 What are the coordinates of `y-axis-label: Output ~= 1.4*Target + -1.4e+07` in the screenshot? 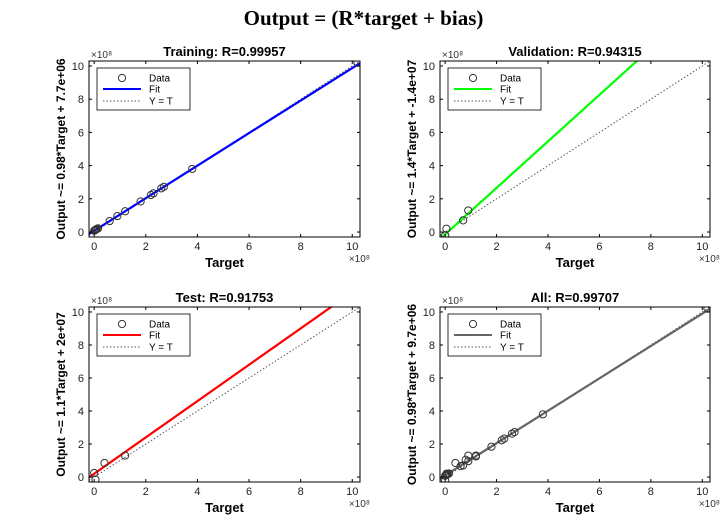 It's located at (412, 148).